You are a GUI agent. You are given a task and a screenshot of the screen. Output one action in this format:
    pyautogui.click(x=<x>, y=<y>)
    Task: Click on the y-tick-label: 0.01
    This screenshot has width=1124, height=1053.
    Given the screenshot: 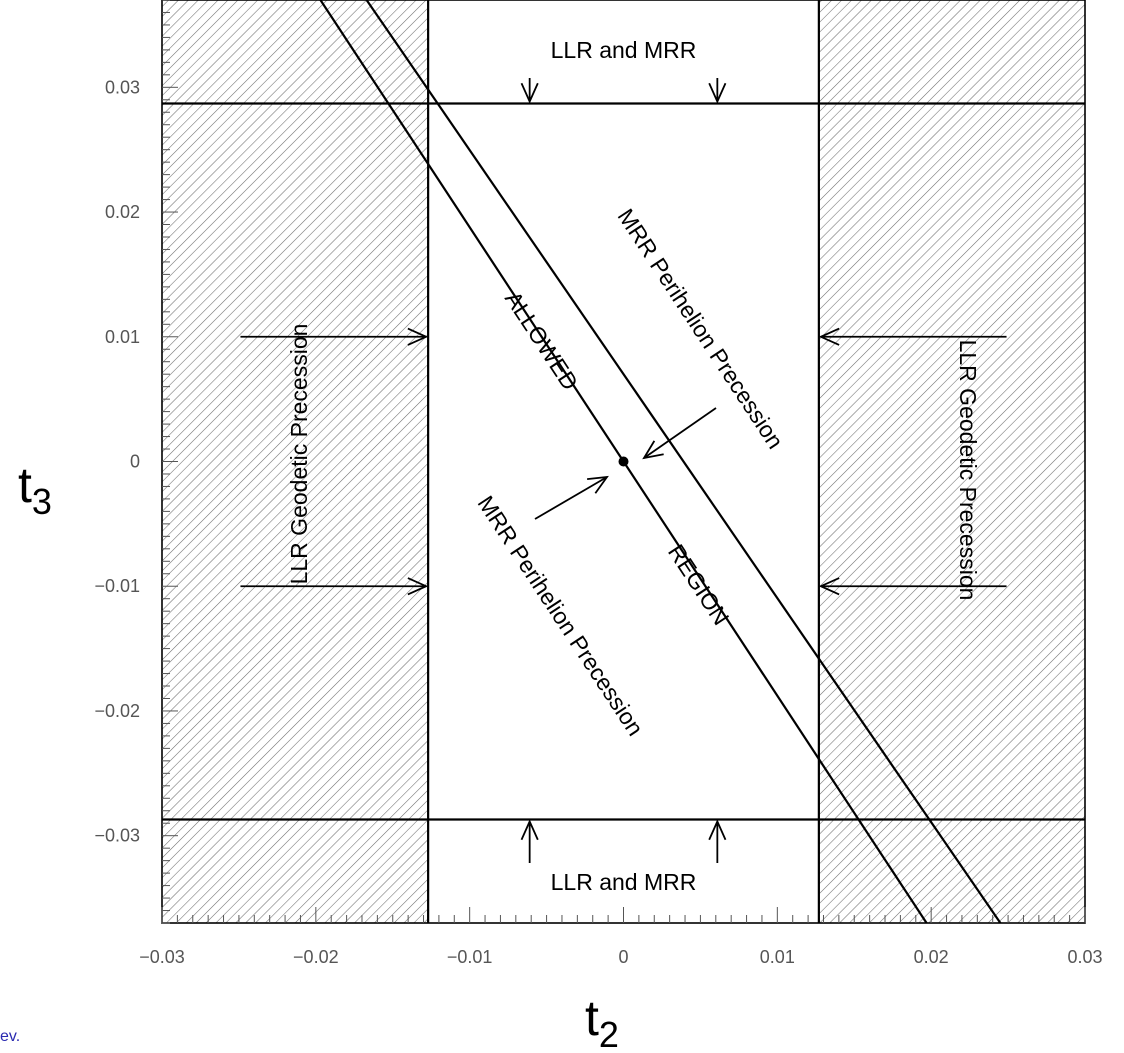 What is the action you would take?
    pyautogui.click(x=122, y=337)
    